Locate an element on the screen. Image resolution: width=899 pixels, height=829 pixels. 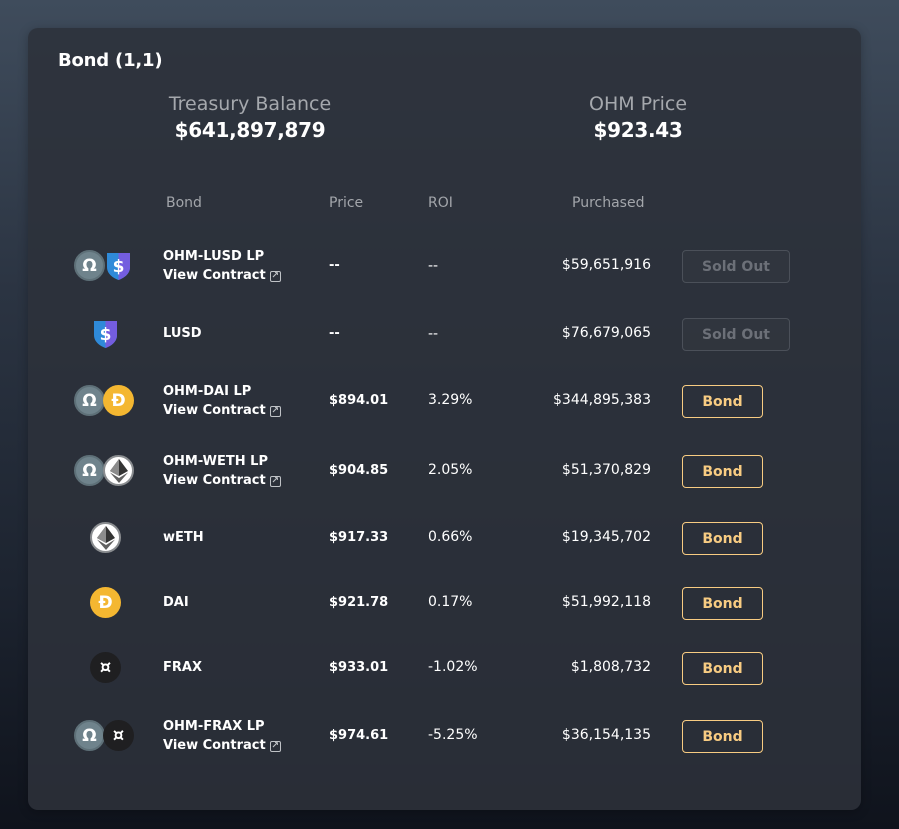
bond-price: $917.33 is located at coordinates (359, 537).